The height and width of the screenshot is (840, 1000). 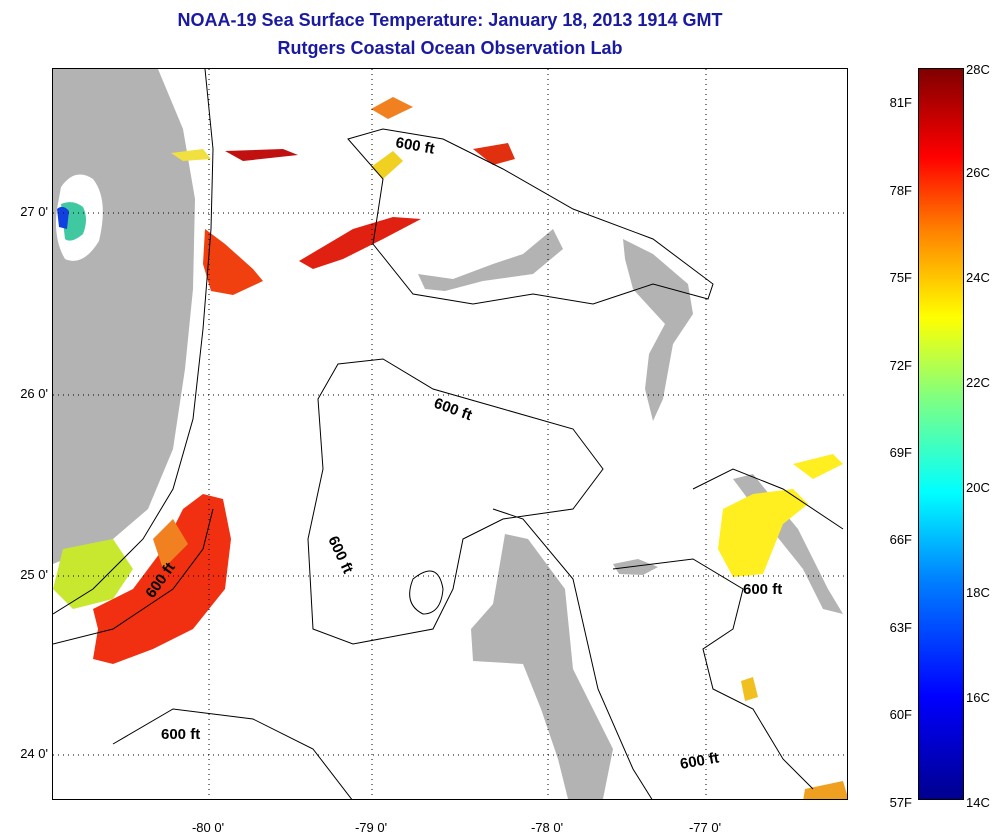 What do you see at coordinates (900, 452) in the screenshot?
I see `colorbar-f-label: 69F` at bounding box center [900, 452].